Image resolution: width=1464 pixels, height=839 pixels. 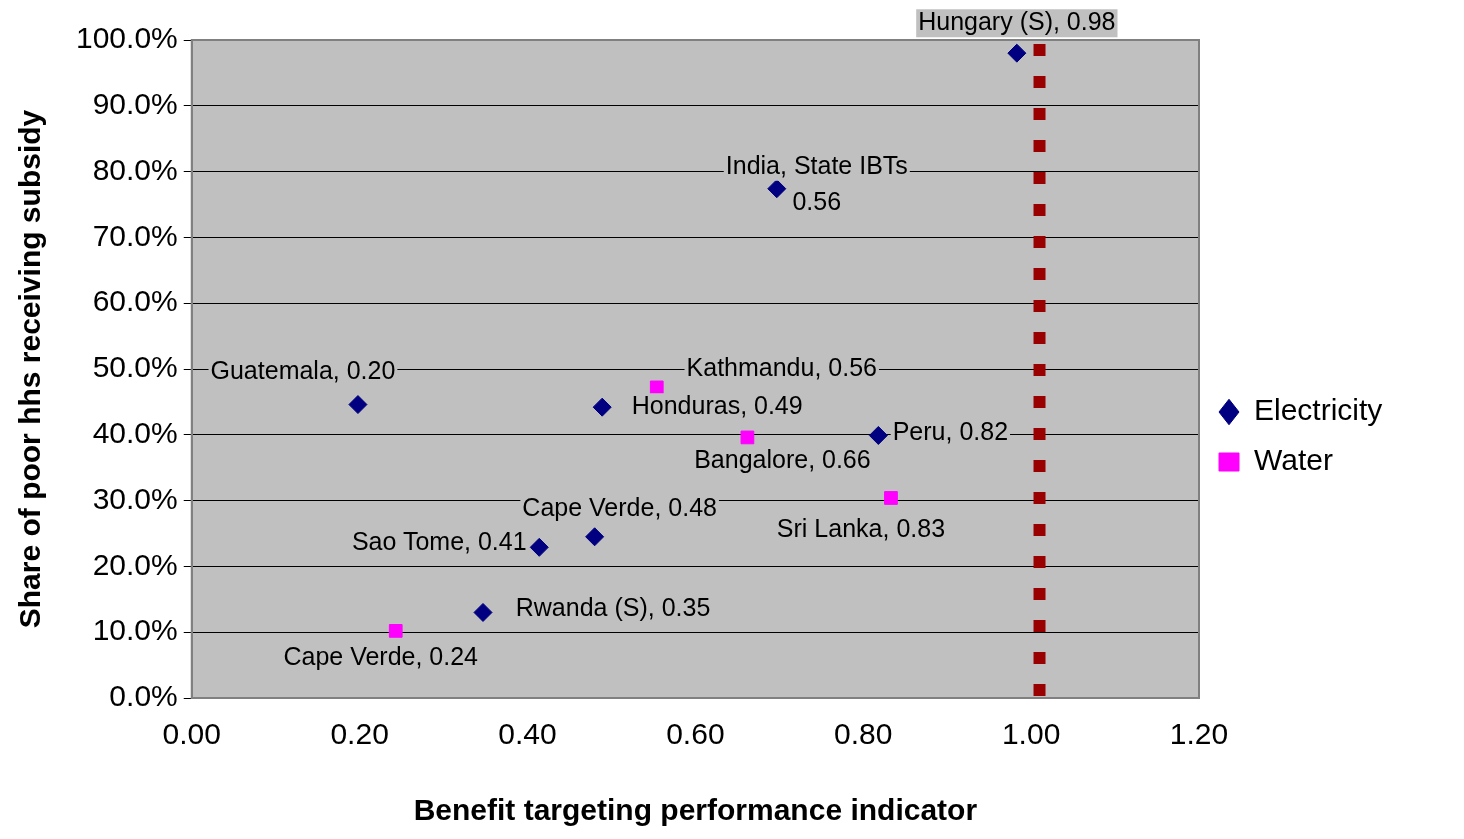 I want to click on y-tick-label: 70.0%, so click(x=135, y=235).